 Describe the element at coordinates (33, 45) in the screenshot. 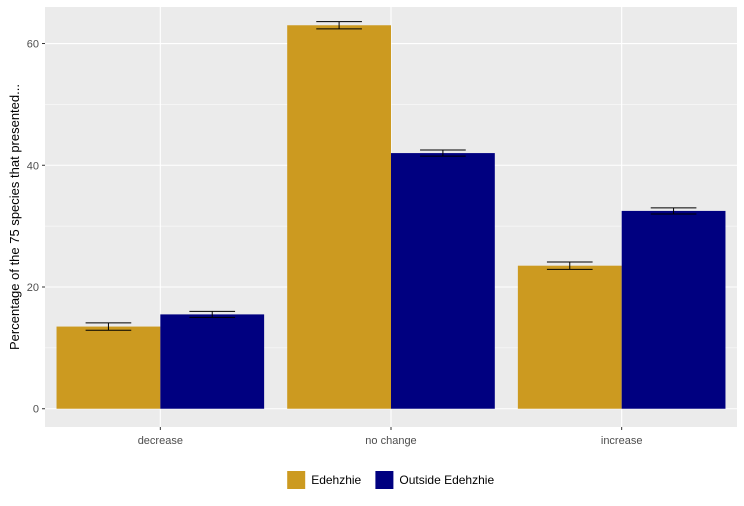

I see `y-tick-label: 60` at that location.